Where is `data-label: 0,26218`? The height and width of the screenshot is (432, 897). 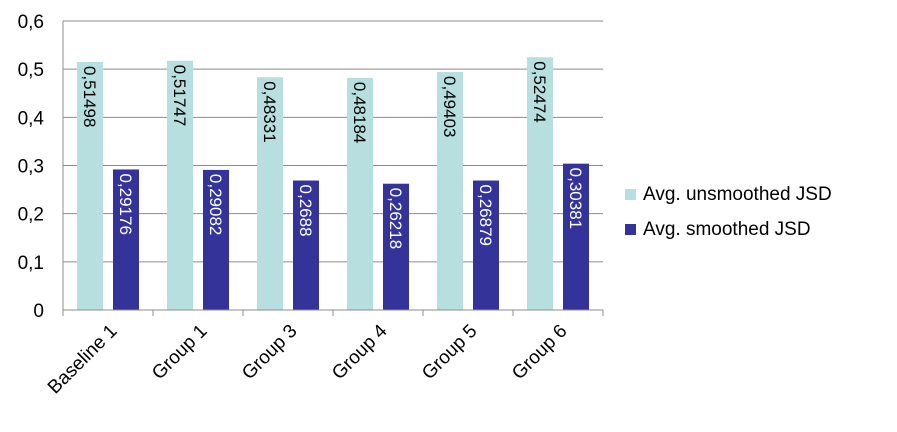 data-label: 0,26218 is located at coordinates (395, 218).